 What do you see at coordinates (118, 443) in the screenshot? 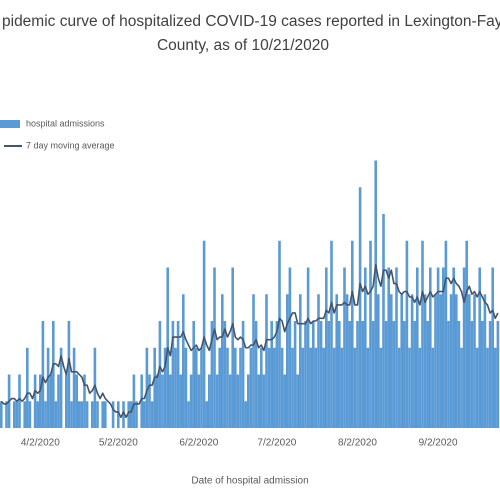
I see `x-tick-label: 5/2/2020` at bounding box center [118, 443].